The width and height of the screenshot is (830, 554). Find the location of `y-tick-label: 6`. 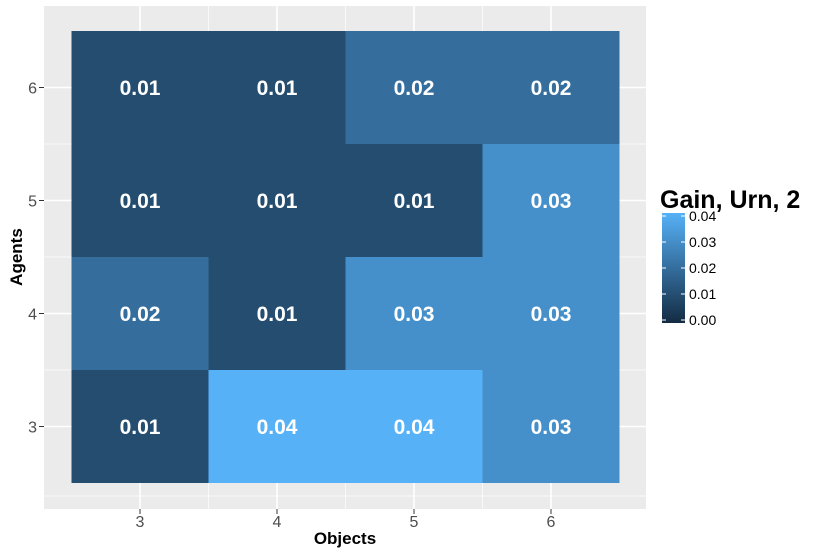

y-tick-label: 6 is located at coordinates (32, 89).